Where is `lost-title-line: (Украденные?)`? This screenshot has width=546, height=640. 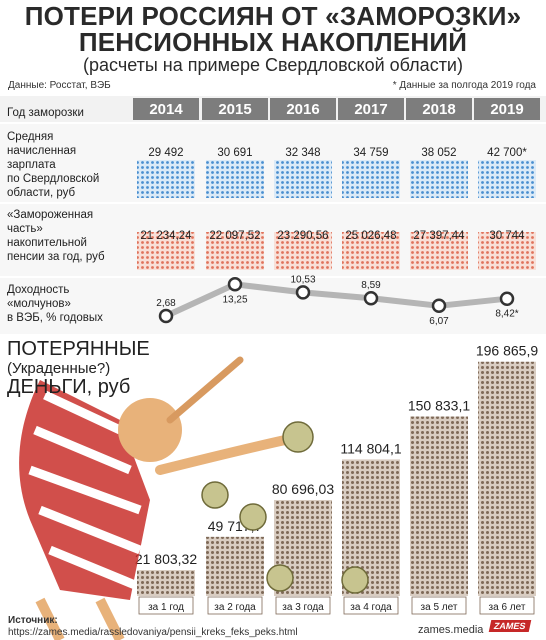 lost-title-line: (Украденные?) is located at coordinates (59, 368).